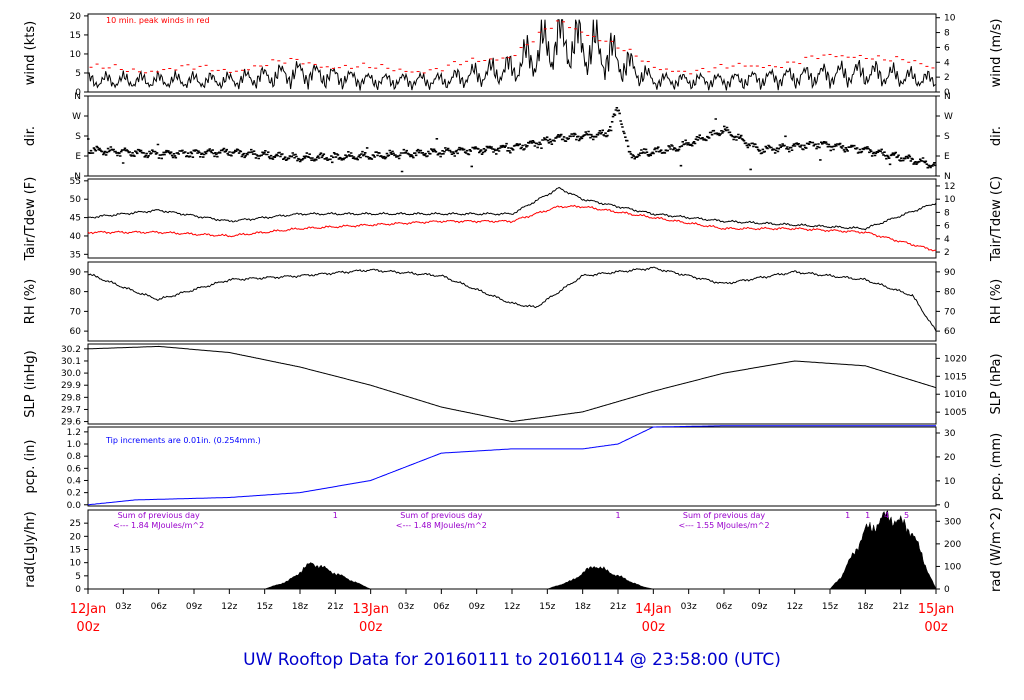 This screenshot has height=700, width=1024. I want to click on rh-right-tick-label: 60, so click(950, 332).